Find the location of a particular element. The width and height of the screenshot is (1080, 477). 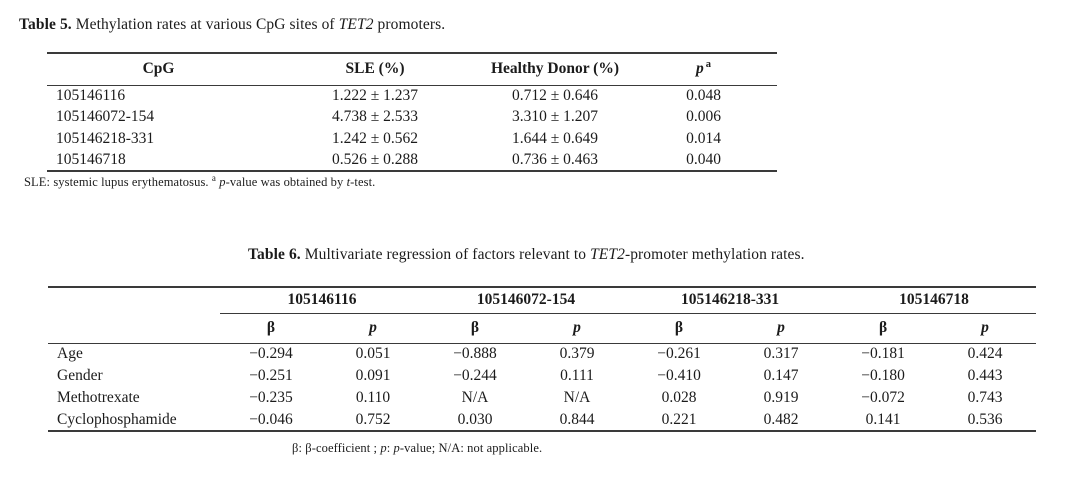

row-label-cell: Cyclophosphamide is located at coordinates (134, 420).